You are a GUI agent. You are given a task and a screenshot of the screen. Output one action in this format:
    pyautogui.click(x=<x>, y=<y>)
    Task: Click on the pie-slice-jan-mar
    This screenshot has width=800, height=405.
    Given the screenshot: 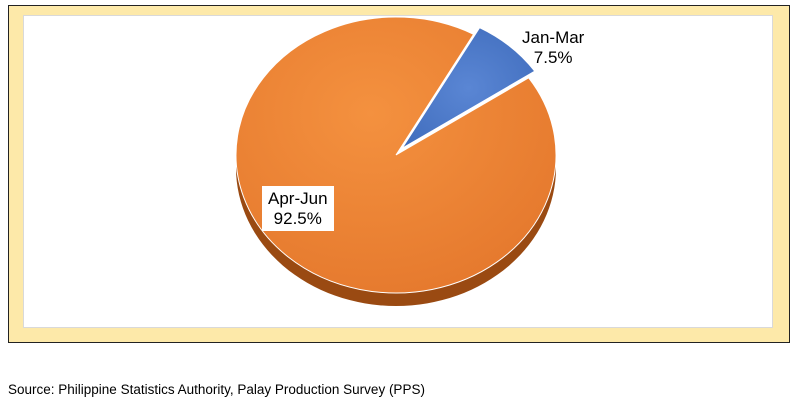 What is the action you would take?
    pyautogui.click(x=468, y=88)
    